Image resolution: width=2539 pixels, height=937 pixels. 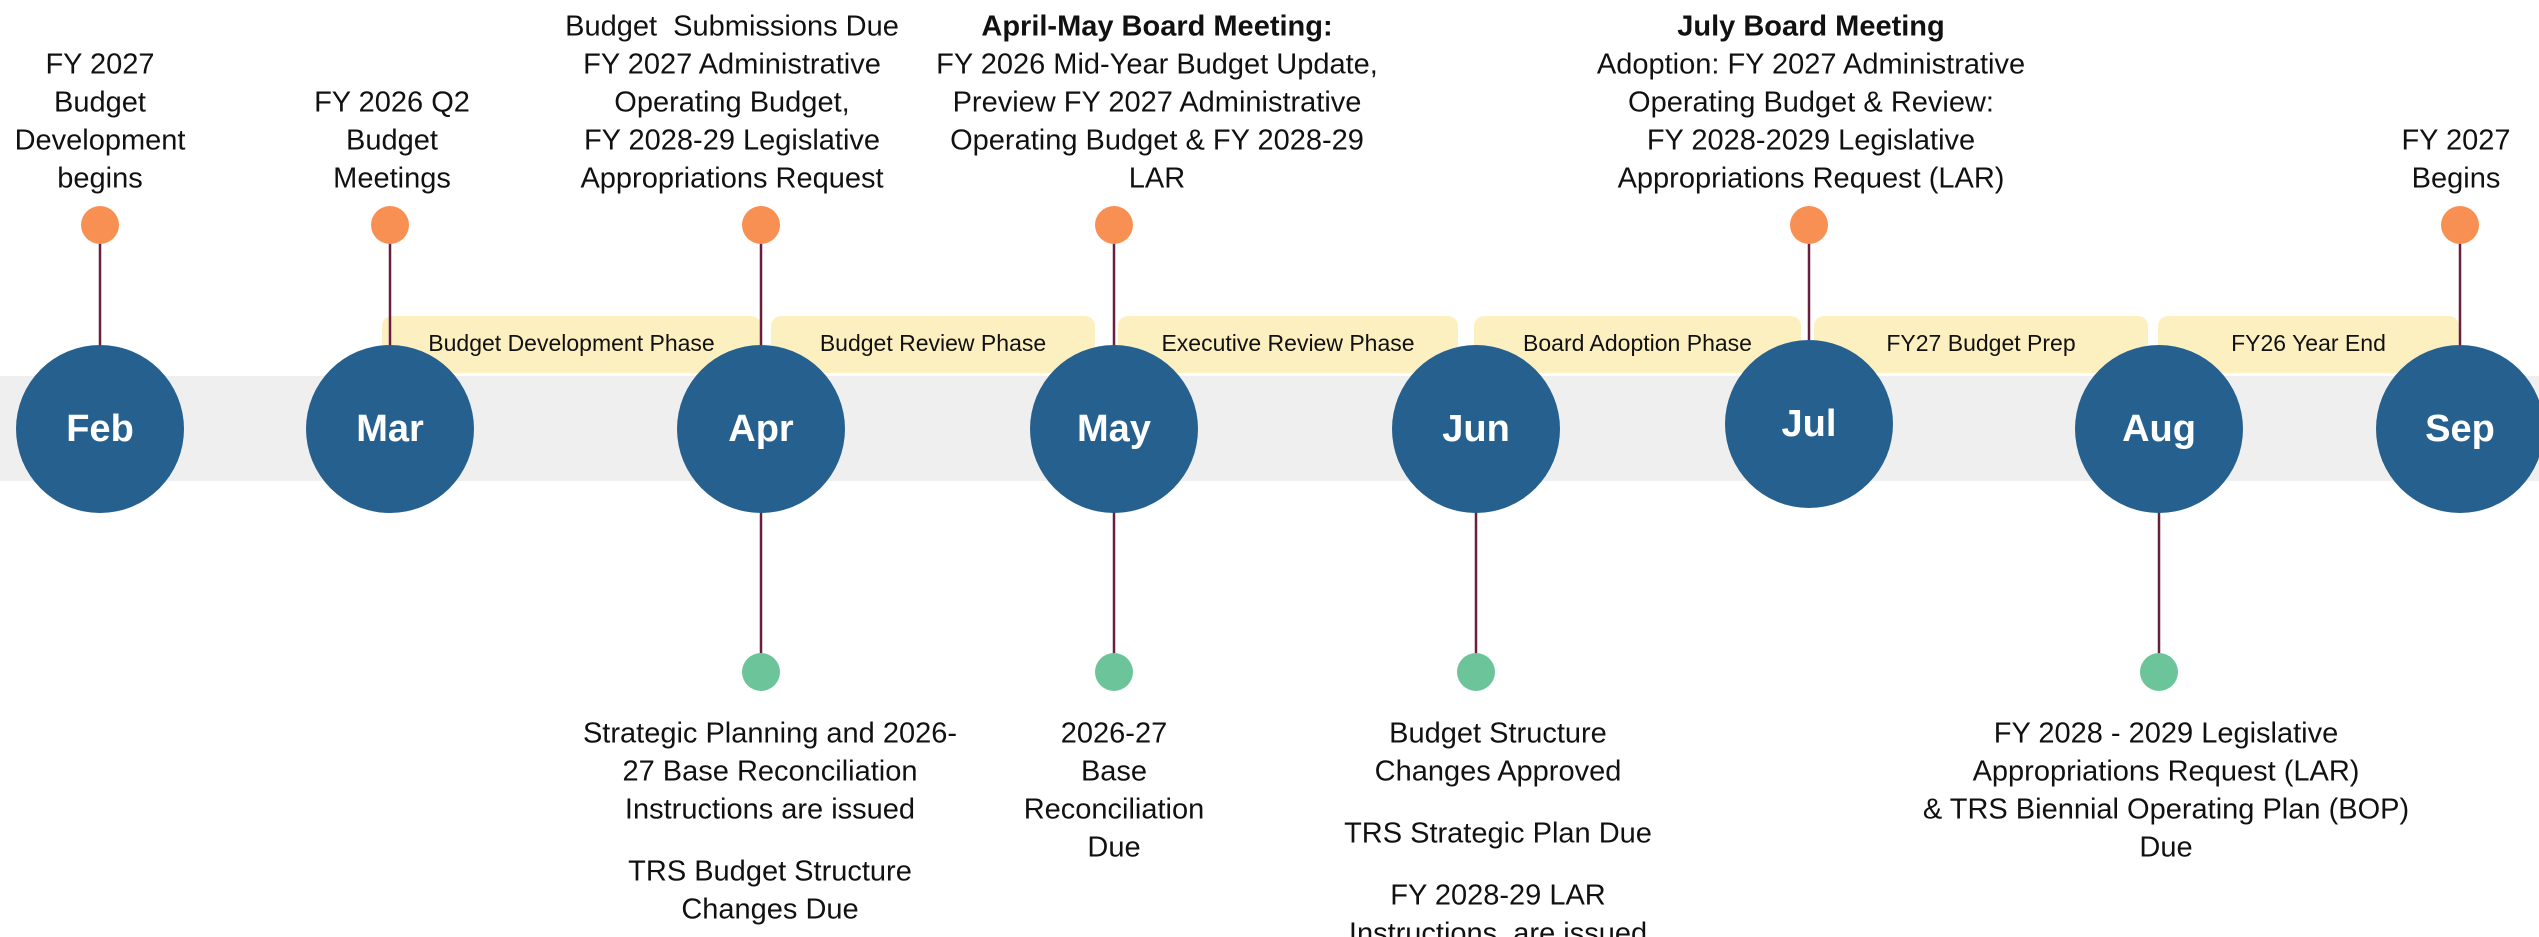 What do you see at coordinates (731, 103) in the screenshot?
I see `event-text: Operating Budget,` at bounding box center [731, 103].